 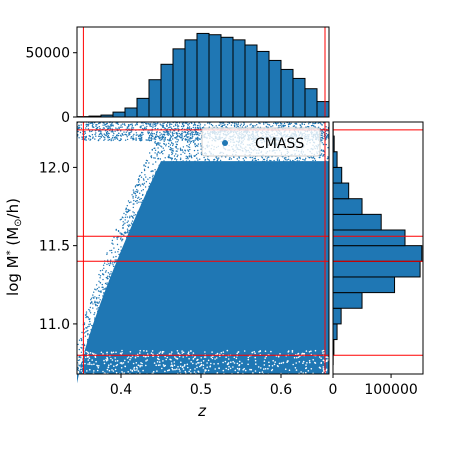 I want to click on right-histogram-bar, so click(x=377, y=253).